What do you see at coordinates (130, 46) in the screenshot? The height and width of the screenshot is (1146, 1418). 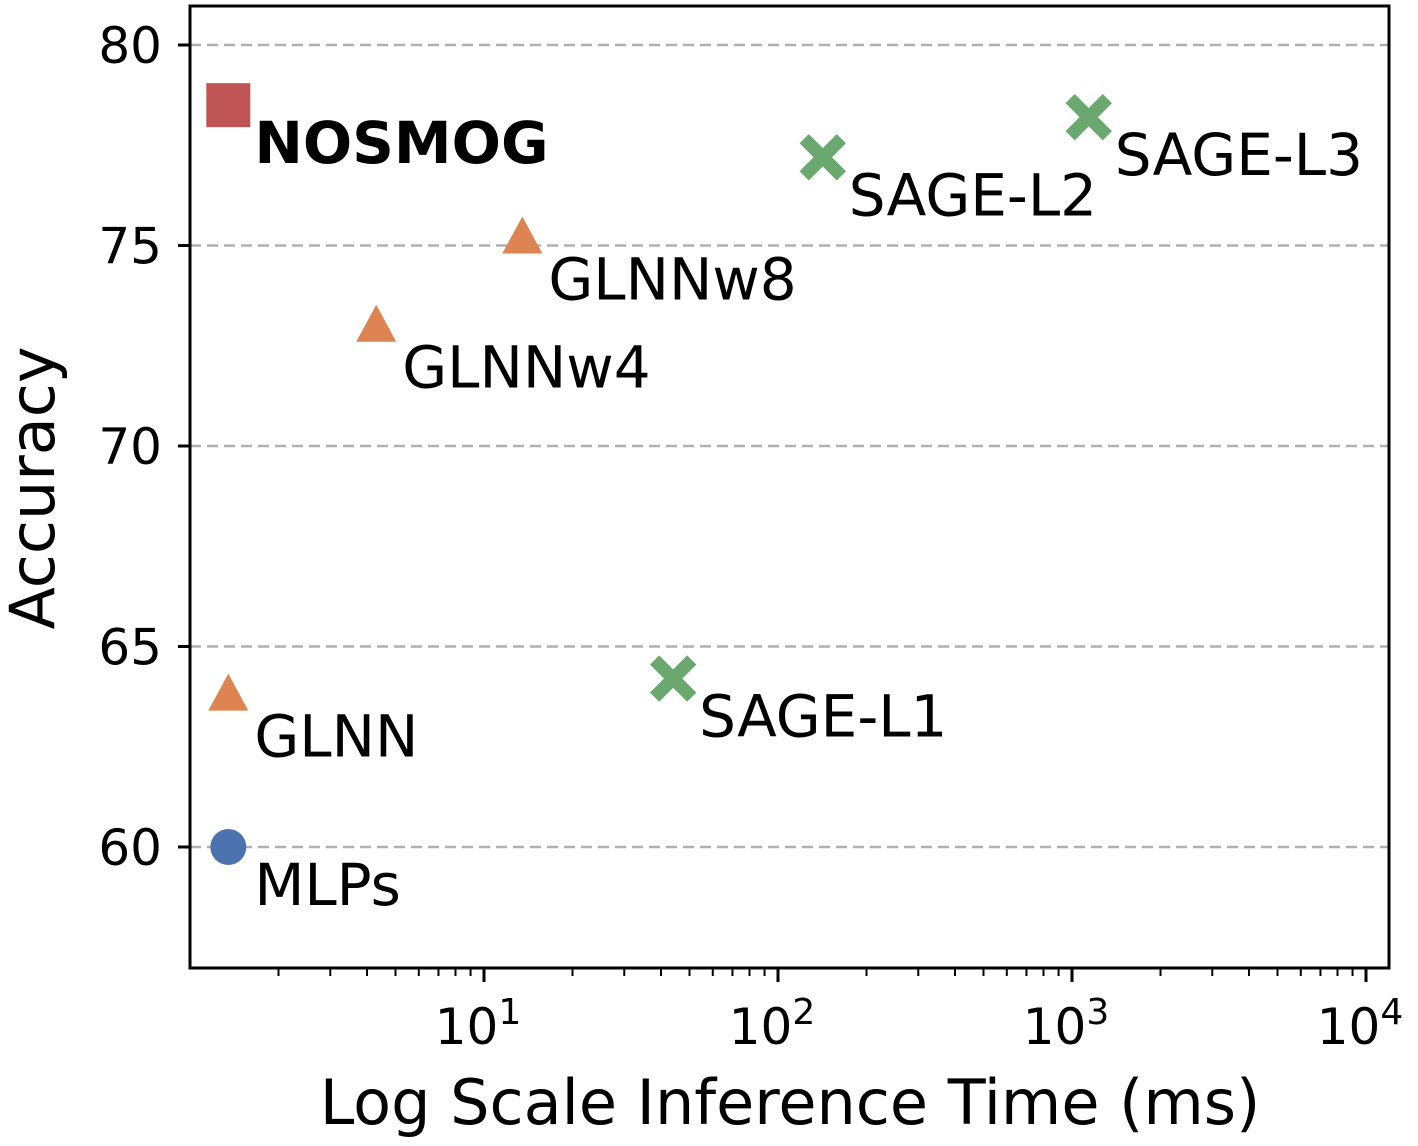 I see `y-tick-label-80: 80` at bounding box center [130, 46].